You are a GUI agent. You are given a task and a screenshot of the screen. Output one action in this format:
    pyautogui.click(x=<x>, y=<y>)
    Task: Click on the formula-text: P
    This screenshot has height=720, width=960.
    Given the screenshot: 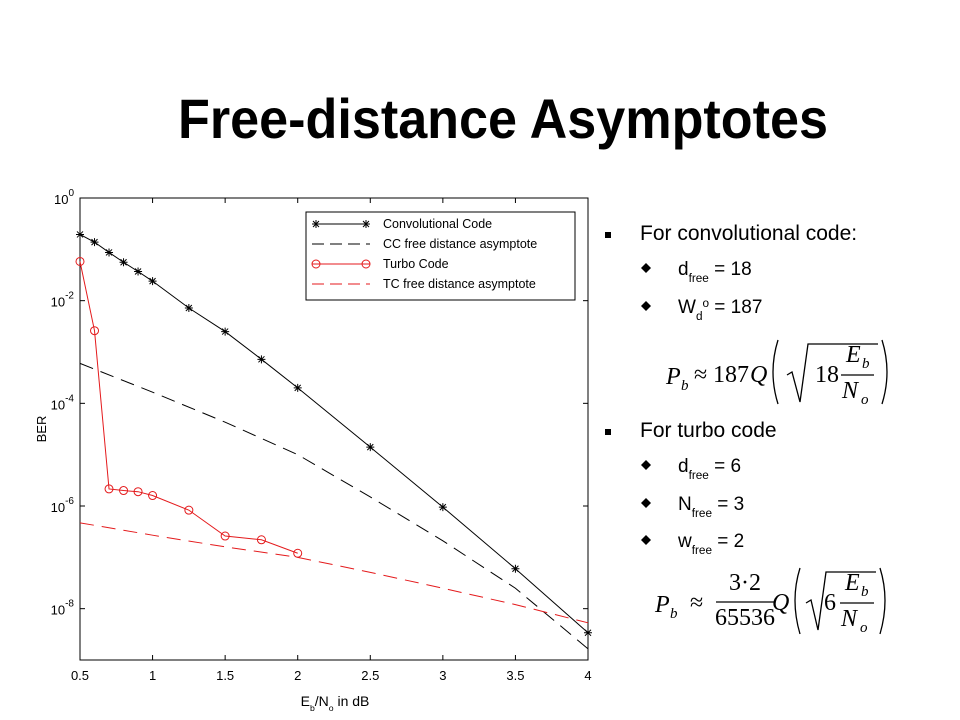 What is the action you would take?
    pyautogui.click(x=673, y=377)
    